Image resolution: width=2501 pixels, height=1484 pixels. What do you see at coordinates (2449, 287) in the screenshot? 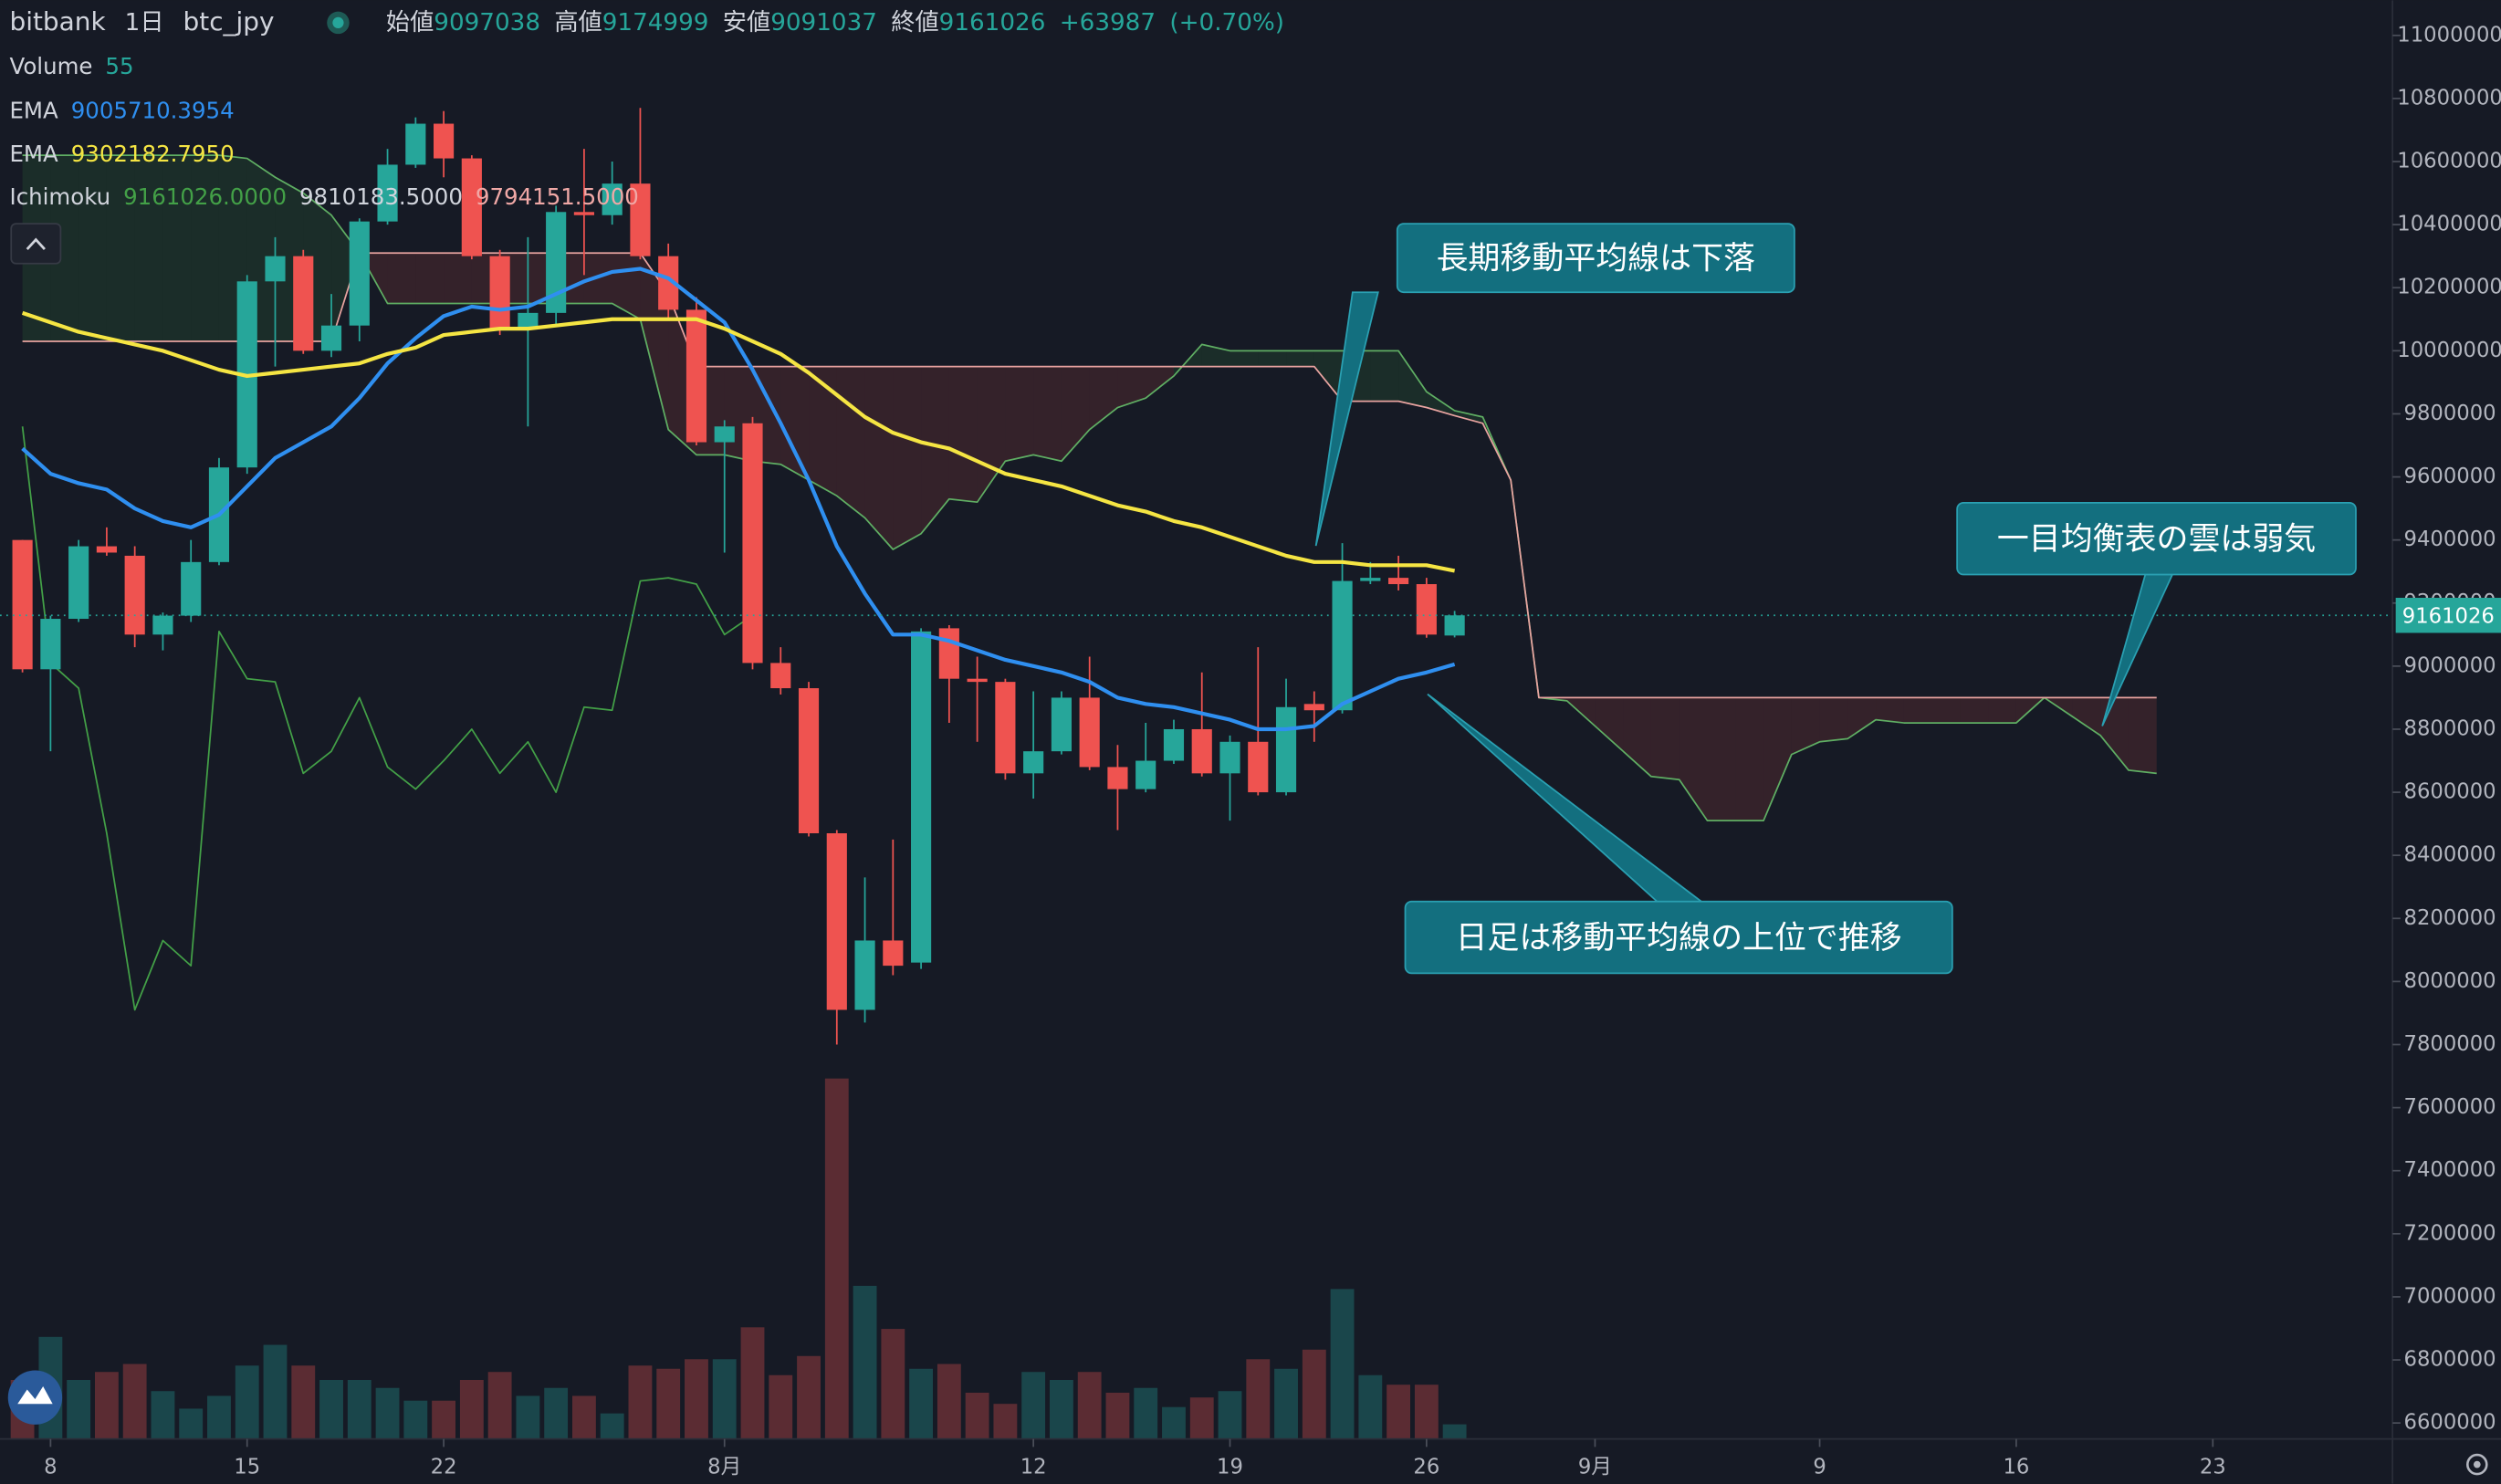
I see `y-tick-label: 10200000` at bounding box center [2449, 287].